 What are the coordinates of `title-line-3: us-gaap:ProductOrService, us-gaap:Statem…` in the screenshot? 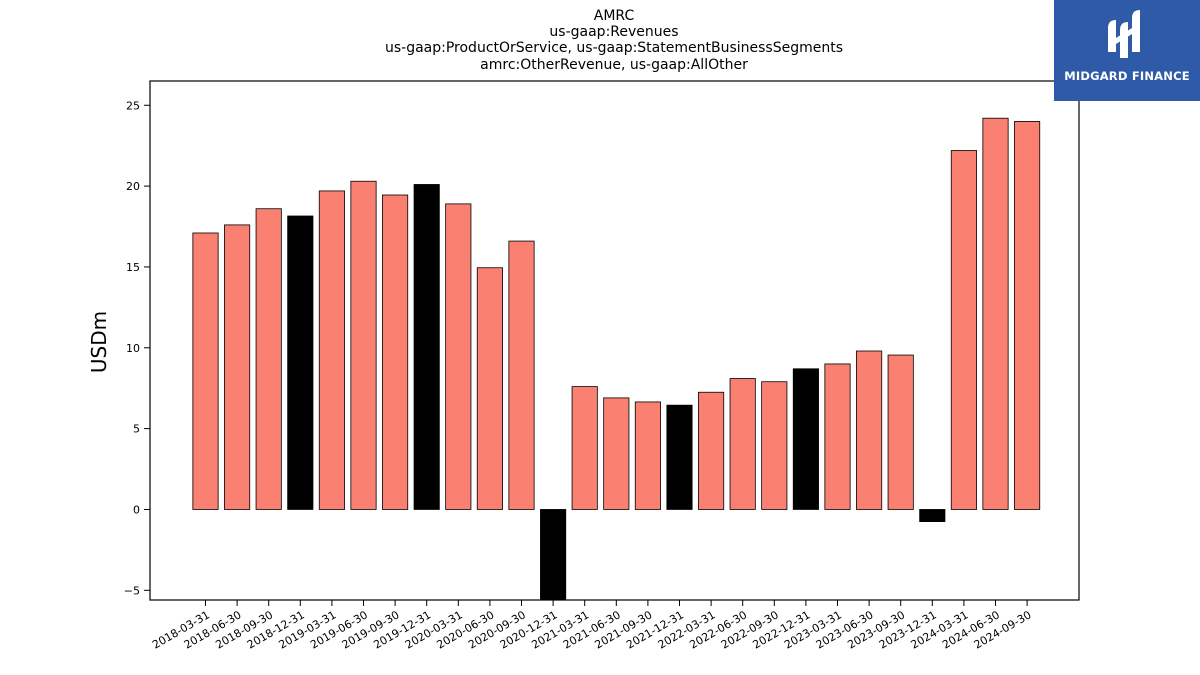 It's located at (614, 48).